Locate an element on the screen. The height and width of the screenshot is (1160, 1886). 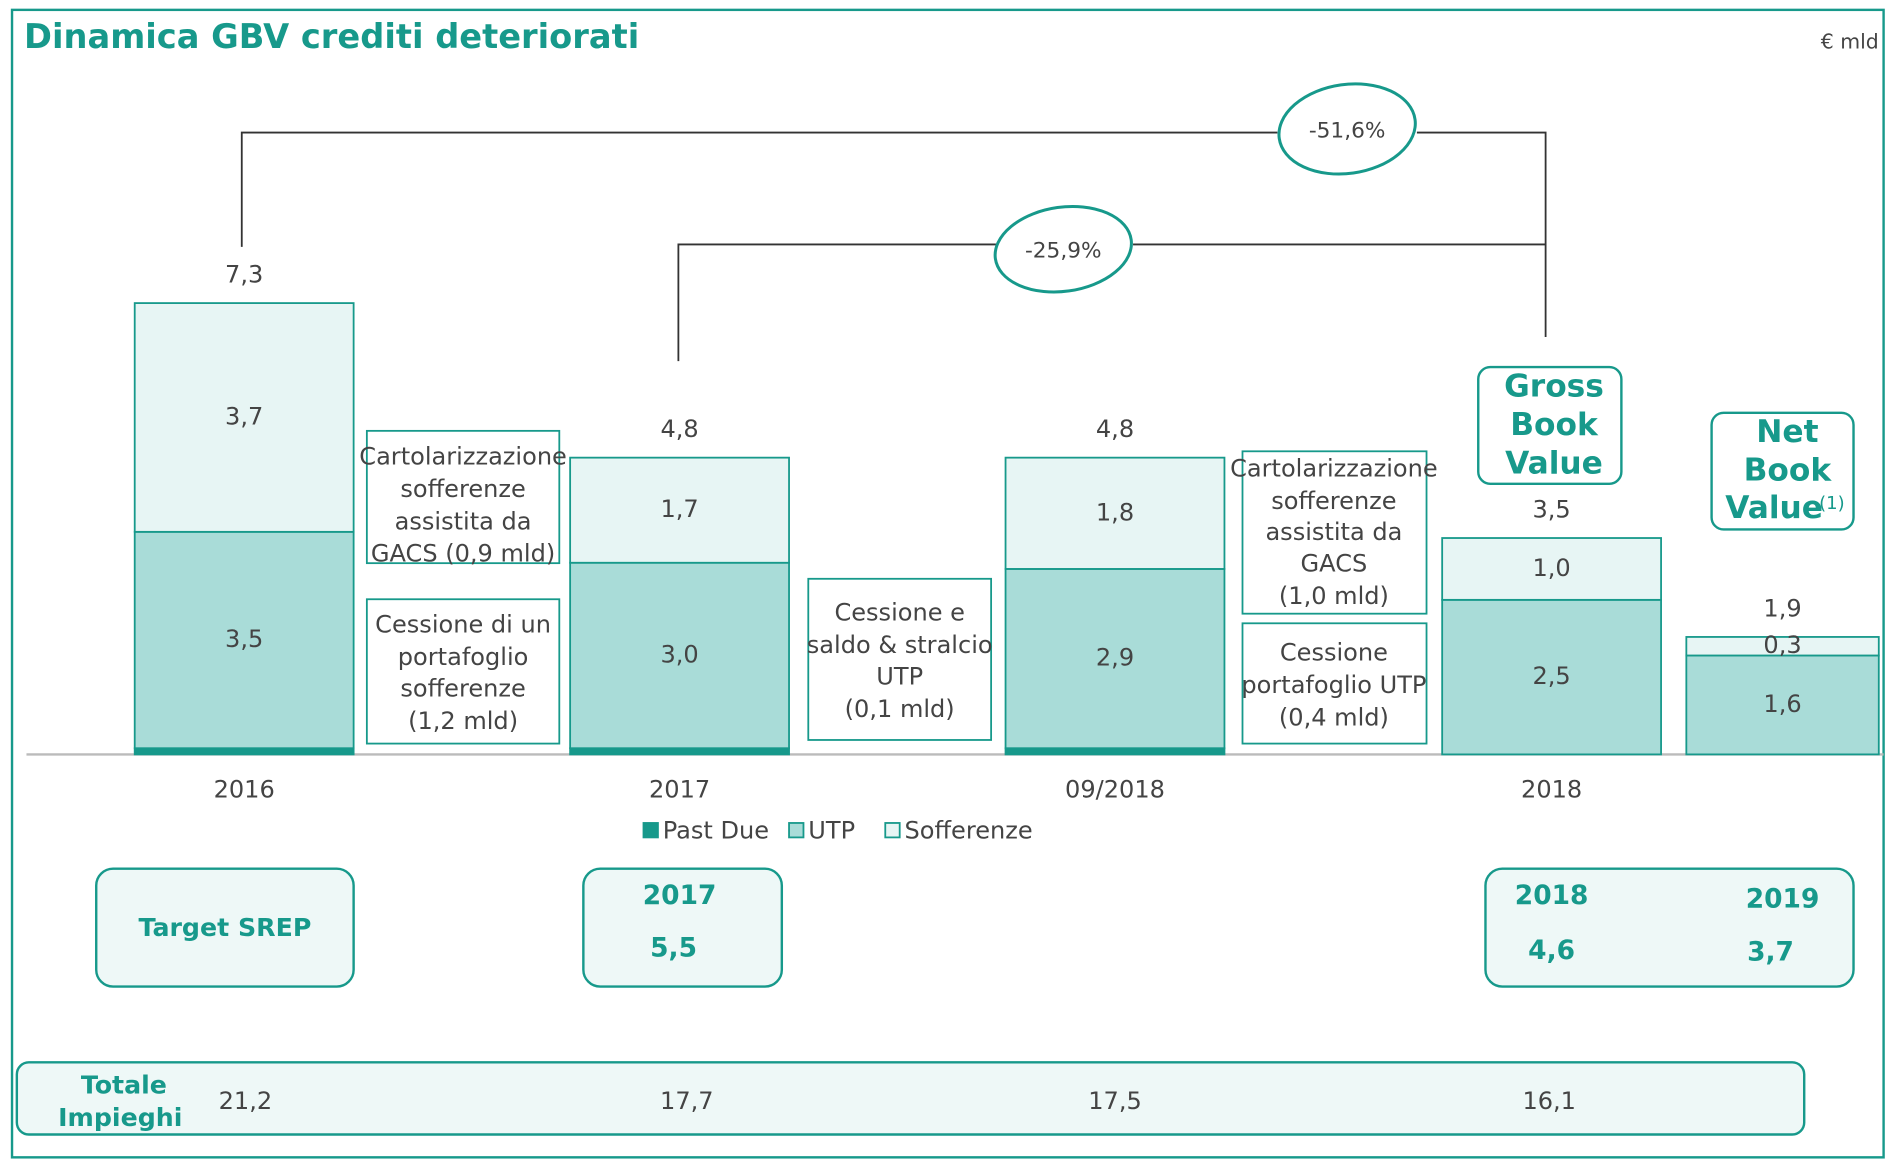
srep-label: Target SREP is located at coordinates (224, 927).